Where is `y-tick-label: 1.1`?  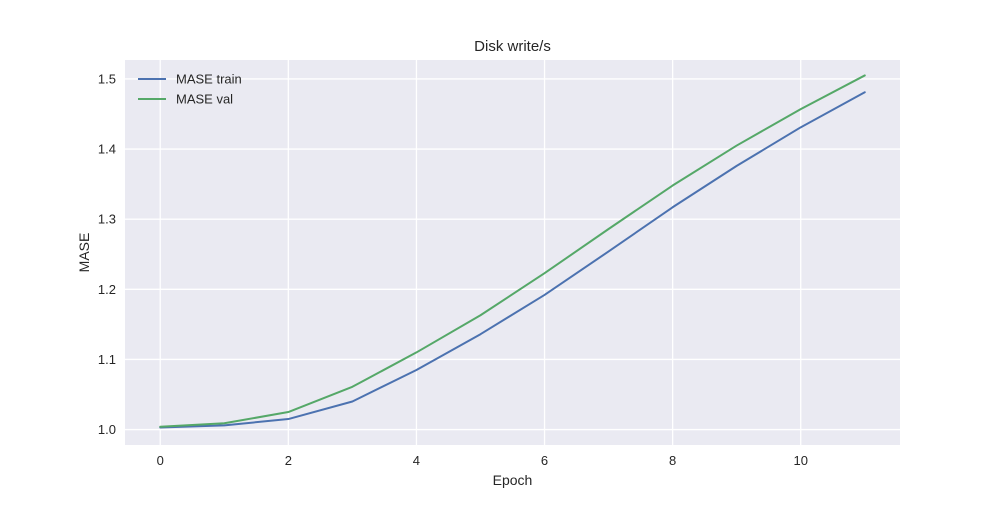
y-tick-label: 1.1 is located at coordinates (107, 359).